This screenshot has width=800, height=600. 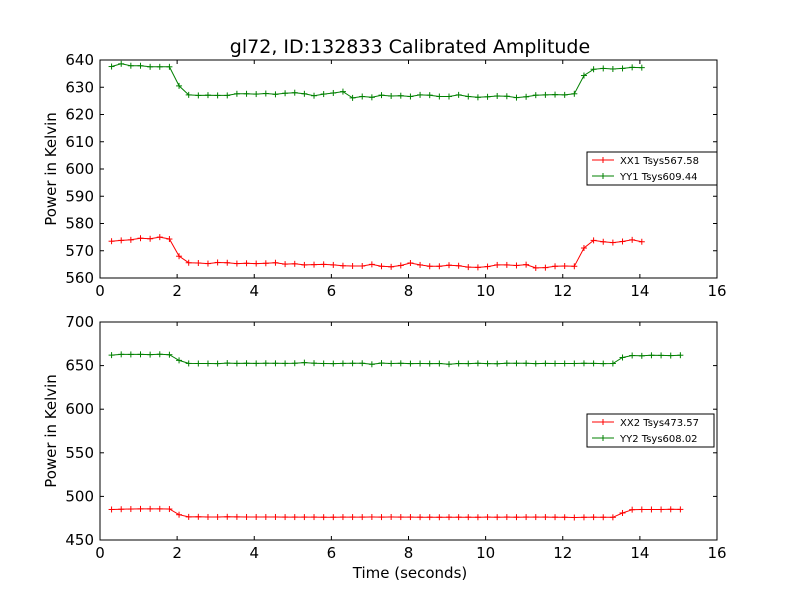 I want to click on legend-item: XX1 Tsys567.58, so click(x=645, y=161).